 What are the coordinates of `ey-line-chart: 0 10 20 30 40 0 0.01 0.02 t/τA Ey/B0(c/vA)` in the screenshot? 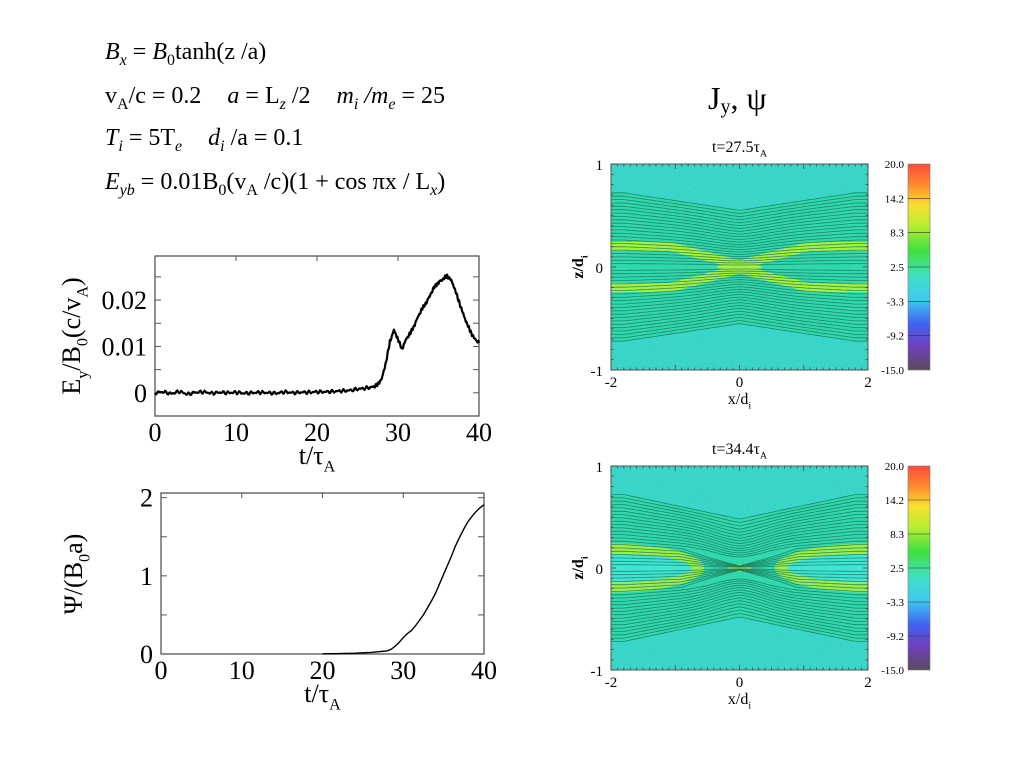 It's located at (274, 365).